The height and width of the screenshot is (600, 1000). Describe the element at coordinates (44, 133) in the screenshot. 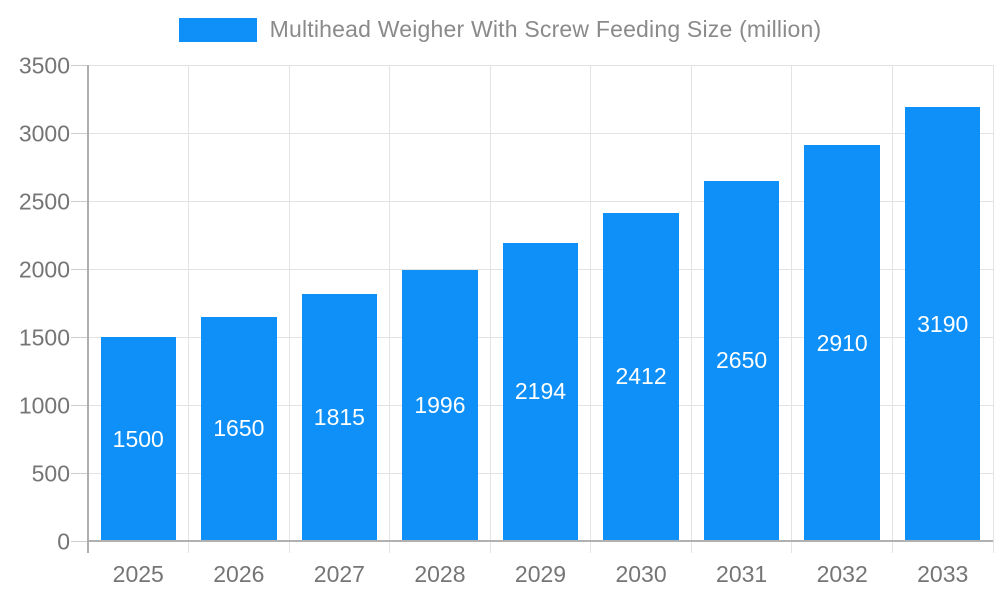

I see `y-tick-label: 3000` at that location.